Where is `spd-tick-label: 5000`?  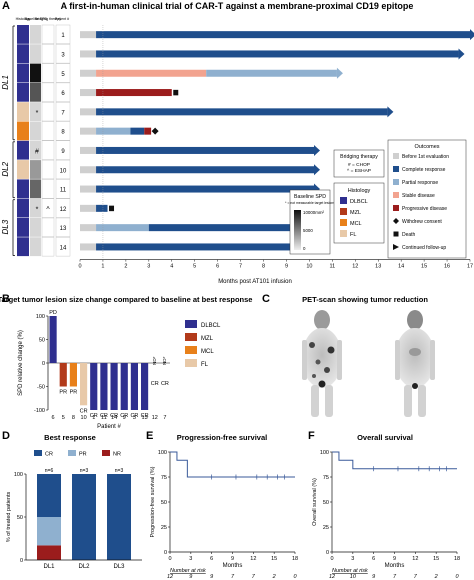
spd-tick-label: 5000 is located at coordinates (308, 230).